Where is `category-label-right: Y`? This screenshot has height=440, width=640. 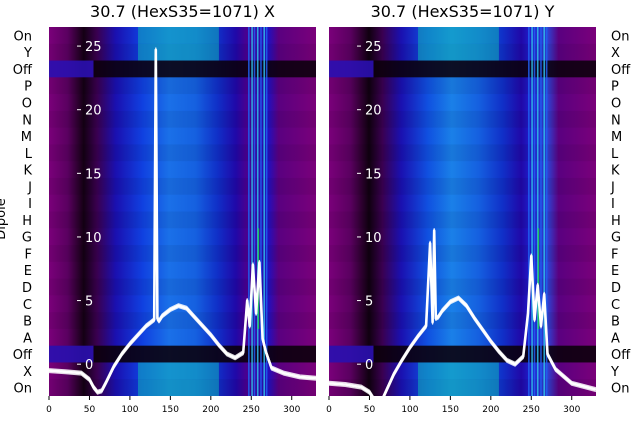
category-label-right: Y is located at coordinates (614, 372).